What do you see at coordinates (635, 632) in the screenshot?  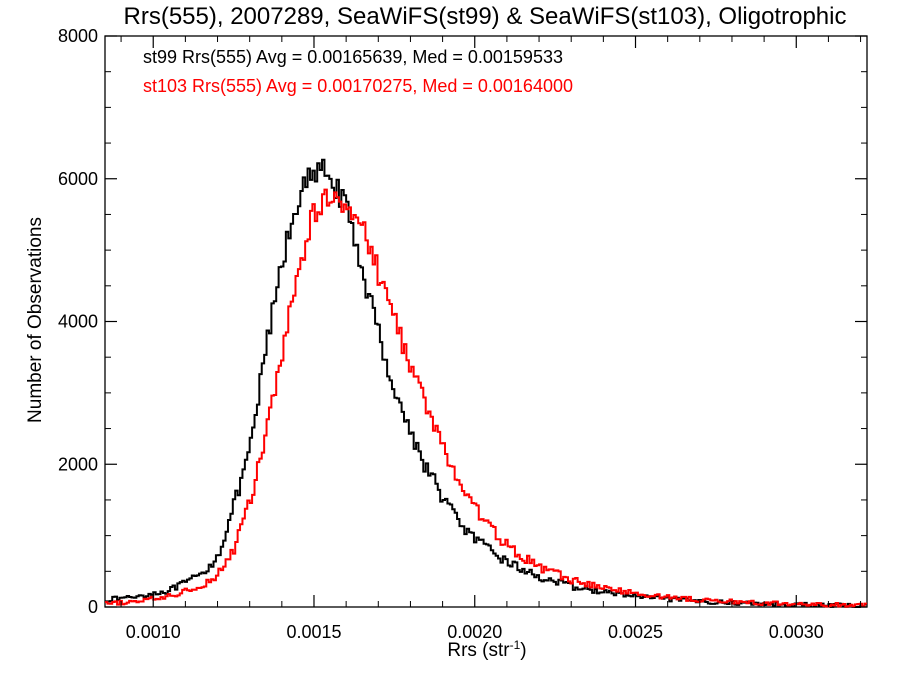 I see `x-tick-label: 0.0025` at bounding box center [635, 632].